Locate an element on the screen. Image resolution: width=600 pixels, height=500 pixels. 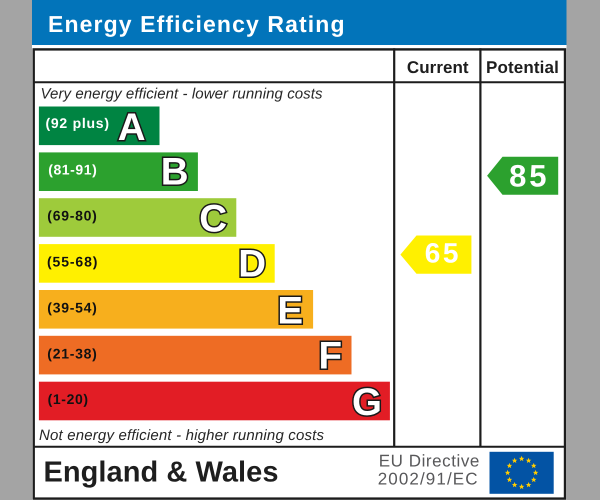
svg-text: E is located at coordinates (290, 310).